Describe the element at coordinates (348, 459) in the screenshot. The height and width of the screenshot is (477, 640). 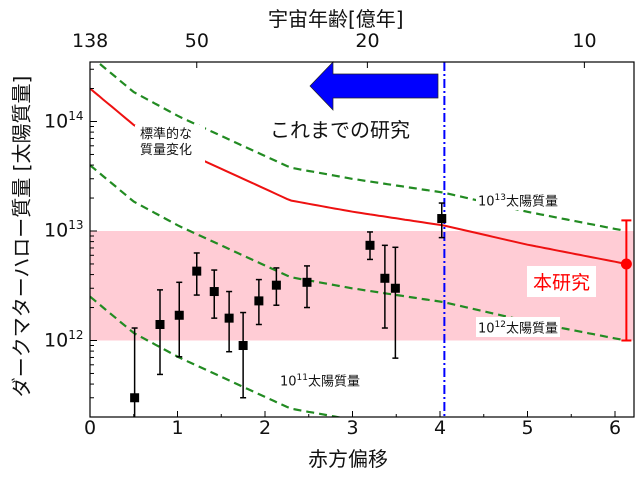
I see `x-axis-title: 赤方偏移` at that location.